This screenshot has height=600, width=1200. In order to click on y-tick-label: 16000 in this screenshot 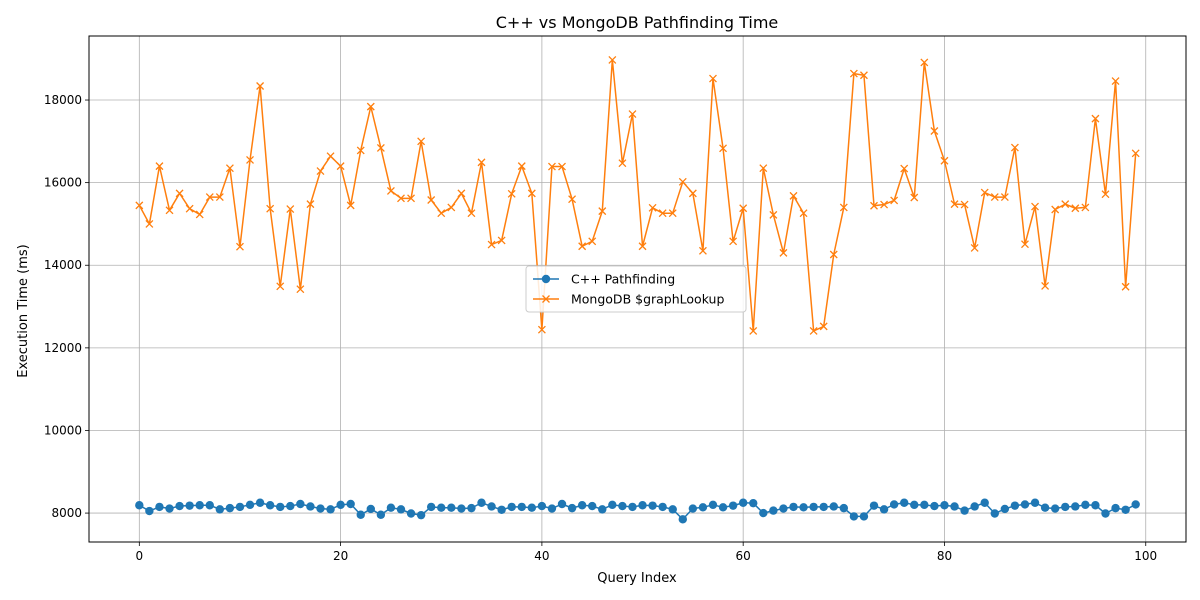, I will do `click(63, 183)`.